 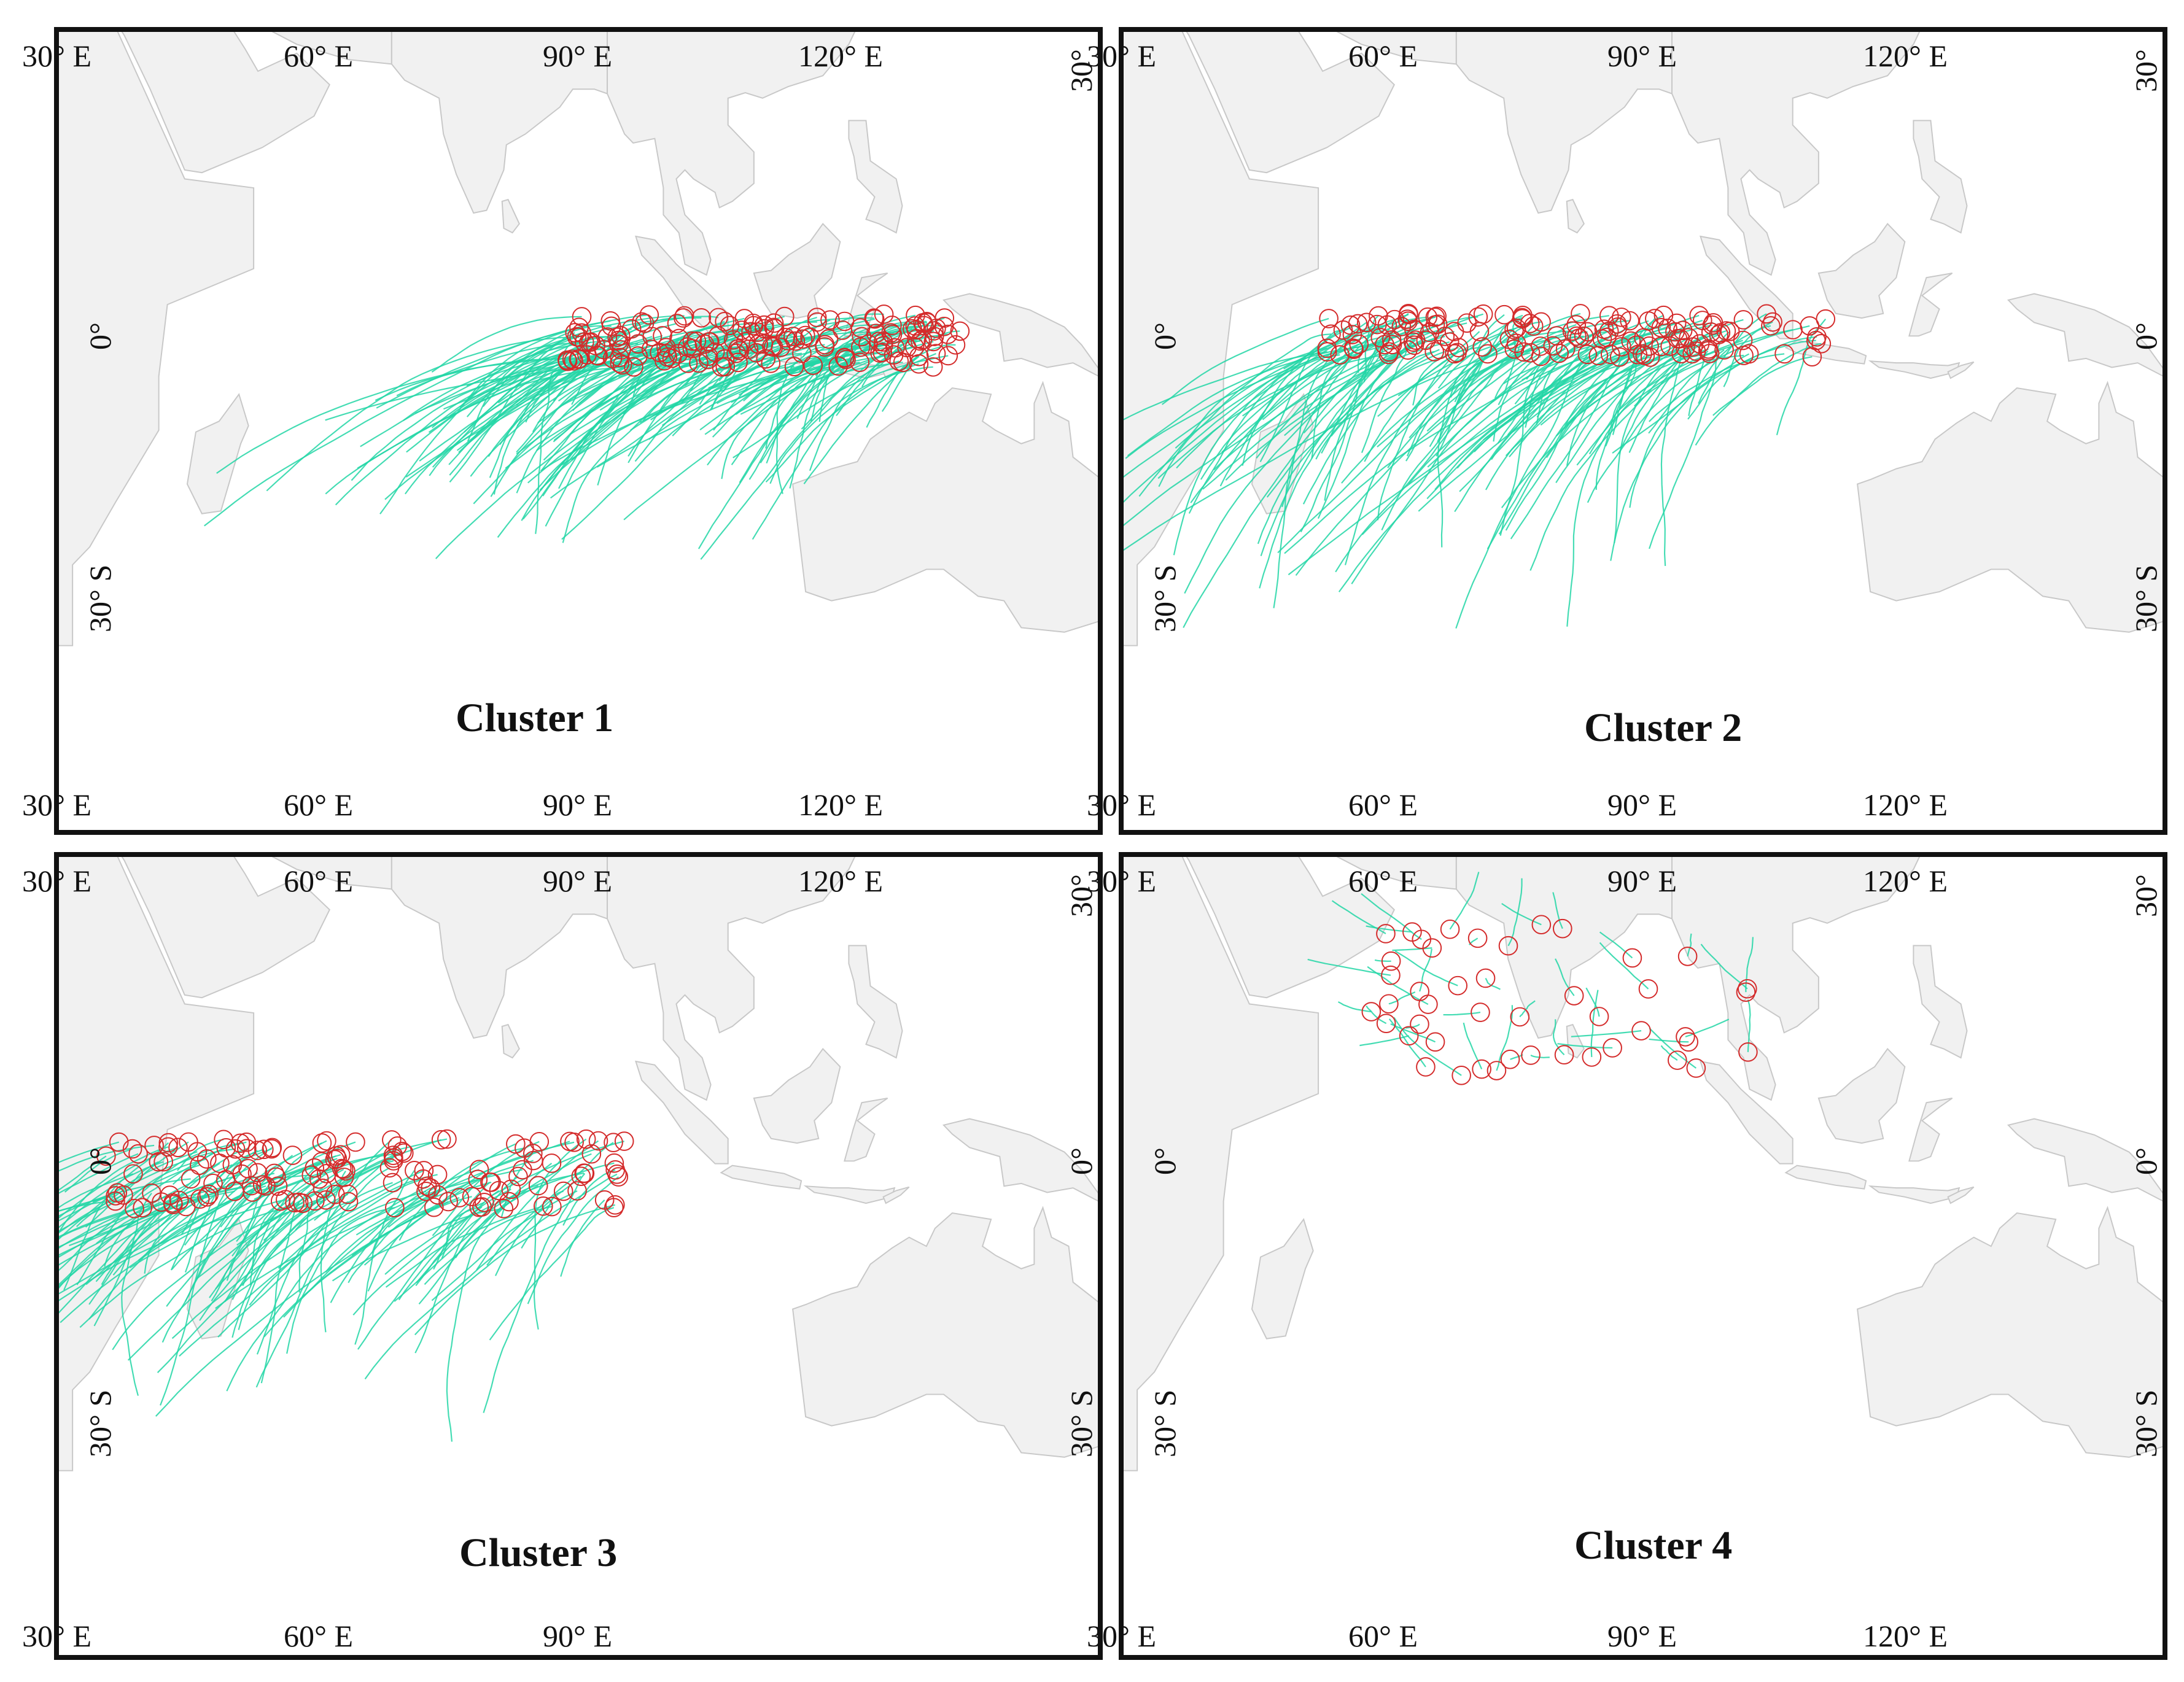 What do you see at coordinates (849, 1194) in the screenshot?
I see `lesser-sunda-landmass` at bounding box center [849, 1194].